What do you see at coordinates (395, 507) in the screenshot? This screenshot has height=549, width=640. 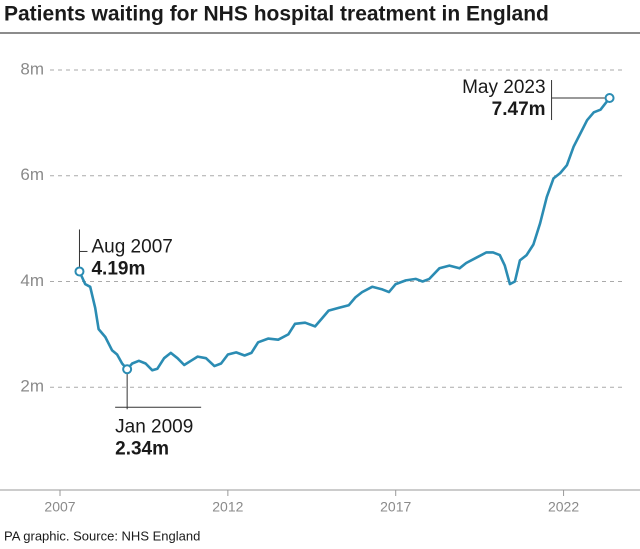 I see `x-tick-label: 2017` at bounding box center [395, 507].